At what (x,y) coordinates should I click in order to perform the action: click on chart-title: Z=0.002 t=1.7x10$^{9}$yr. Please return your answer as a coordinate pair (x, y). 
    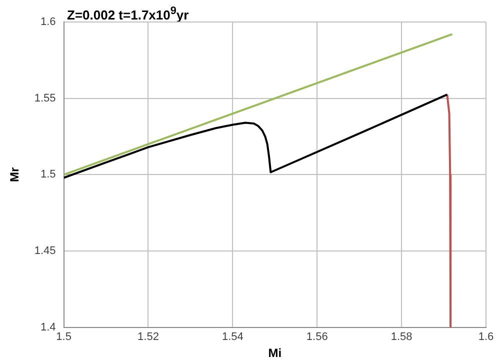
    Looking at the image, I should click on (128, 13).